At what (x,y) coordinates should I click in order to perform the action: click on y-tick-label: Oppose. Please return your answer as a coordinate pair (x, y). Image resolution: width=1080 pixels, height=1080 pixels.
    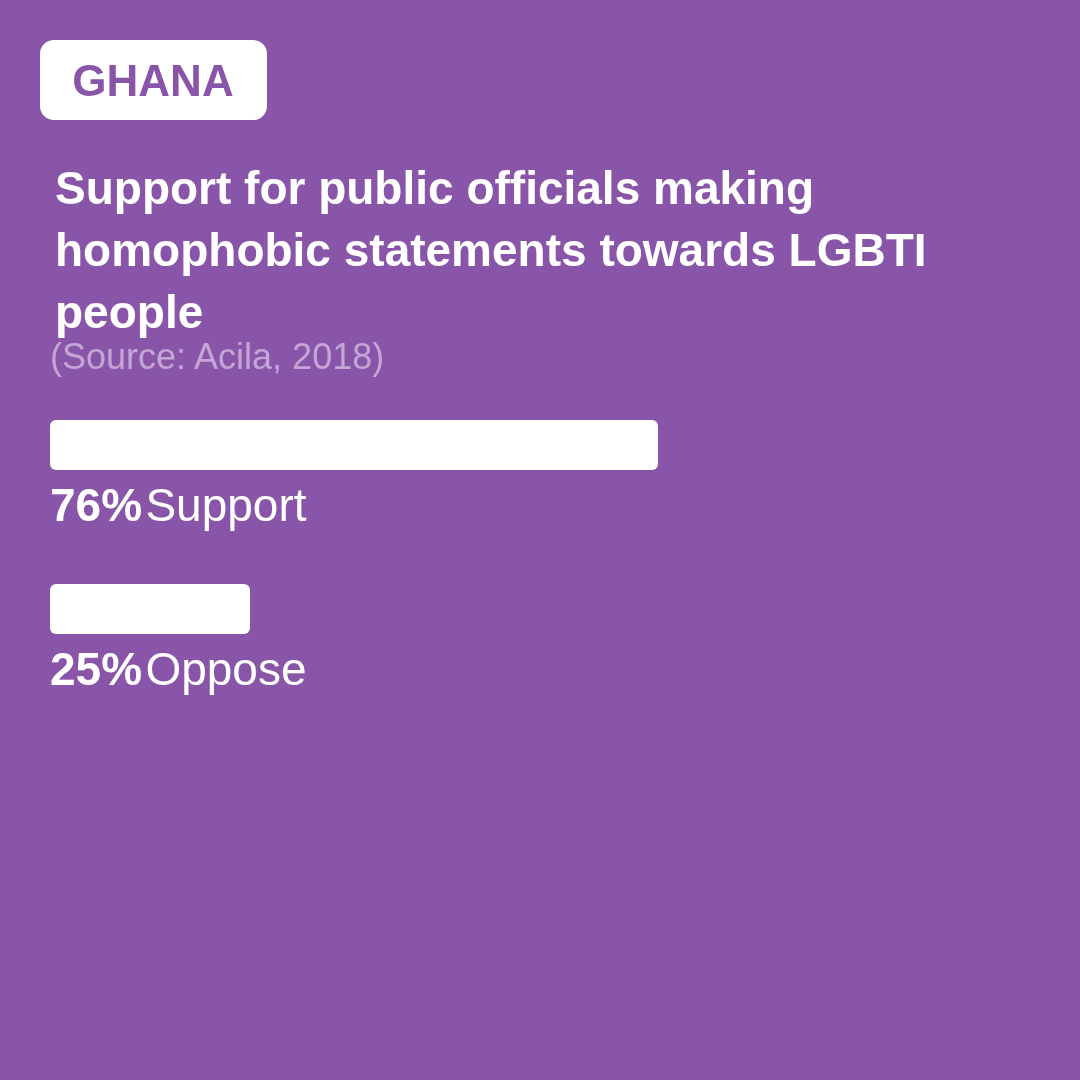
    Looking at the image, I should click on (226, 669).